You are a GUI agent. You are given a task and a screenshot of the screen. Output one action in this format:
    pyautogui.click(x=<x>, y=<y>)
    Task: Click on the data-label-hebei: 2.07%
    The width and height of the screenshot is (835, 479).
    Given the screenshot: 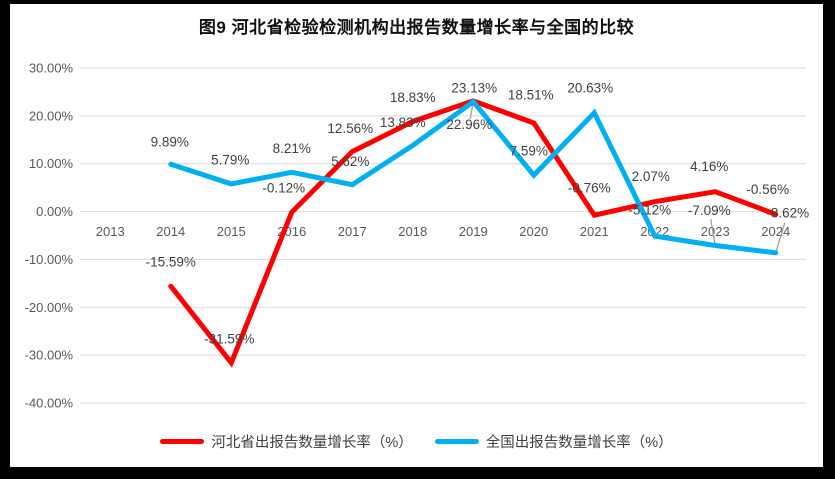 What is the action you would take?
    pyautogui.click(x=651, y=176)
    